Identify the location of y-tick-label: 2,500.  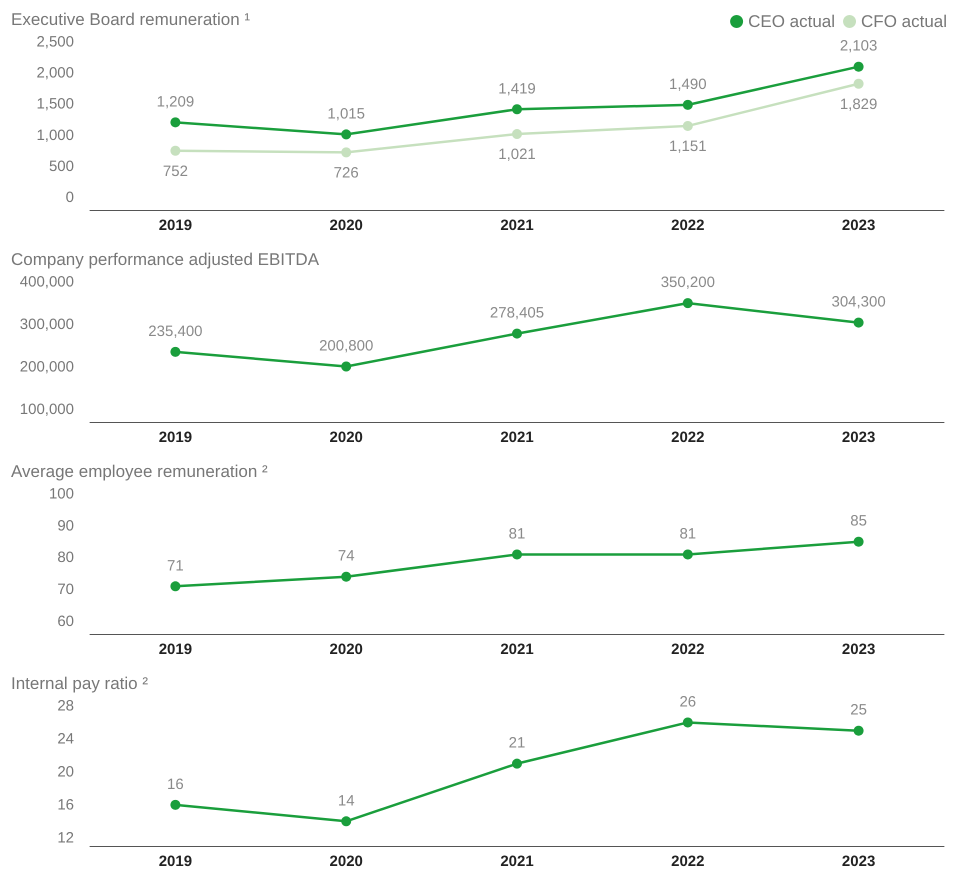
(55, 42).